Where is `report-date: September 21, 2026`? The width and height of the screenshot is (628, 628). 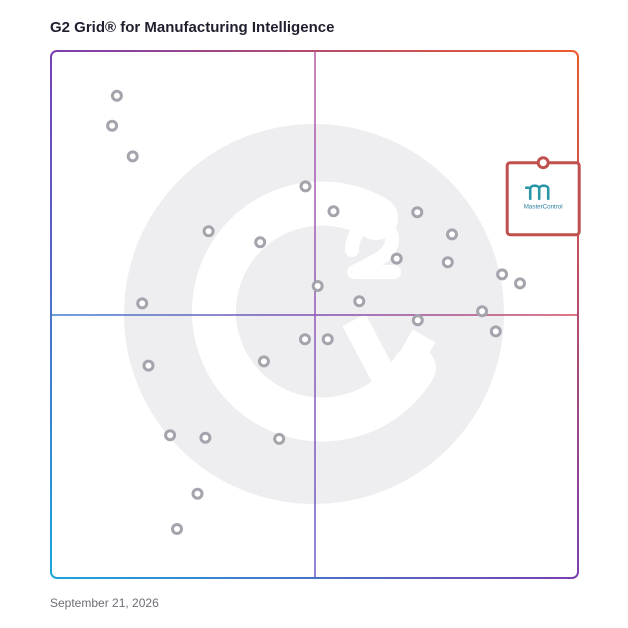 report-date: September 21, 2026 is located at coordinates (104, 603).